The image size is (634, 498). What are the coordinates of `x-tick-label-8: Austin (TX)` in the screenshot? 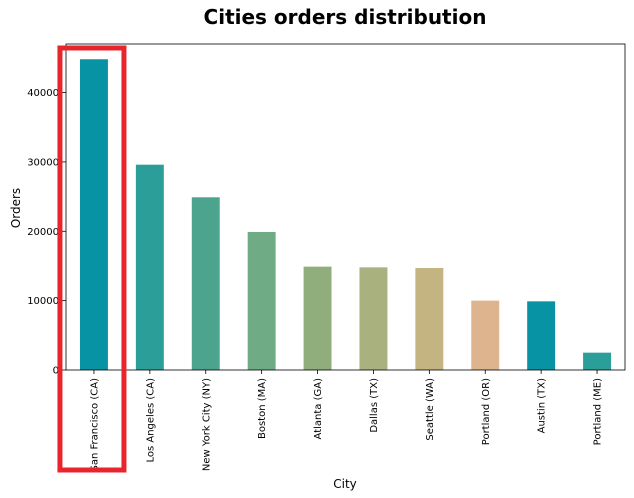 It's located at (542, 405).